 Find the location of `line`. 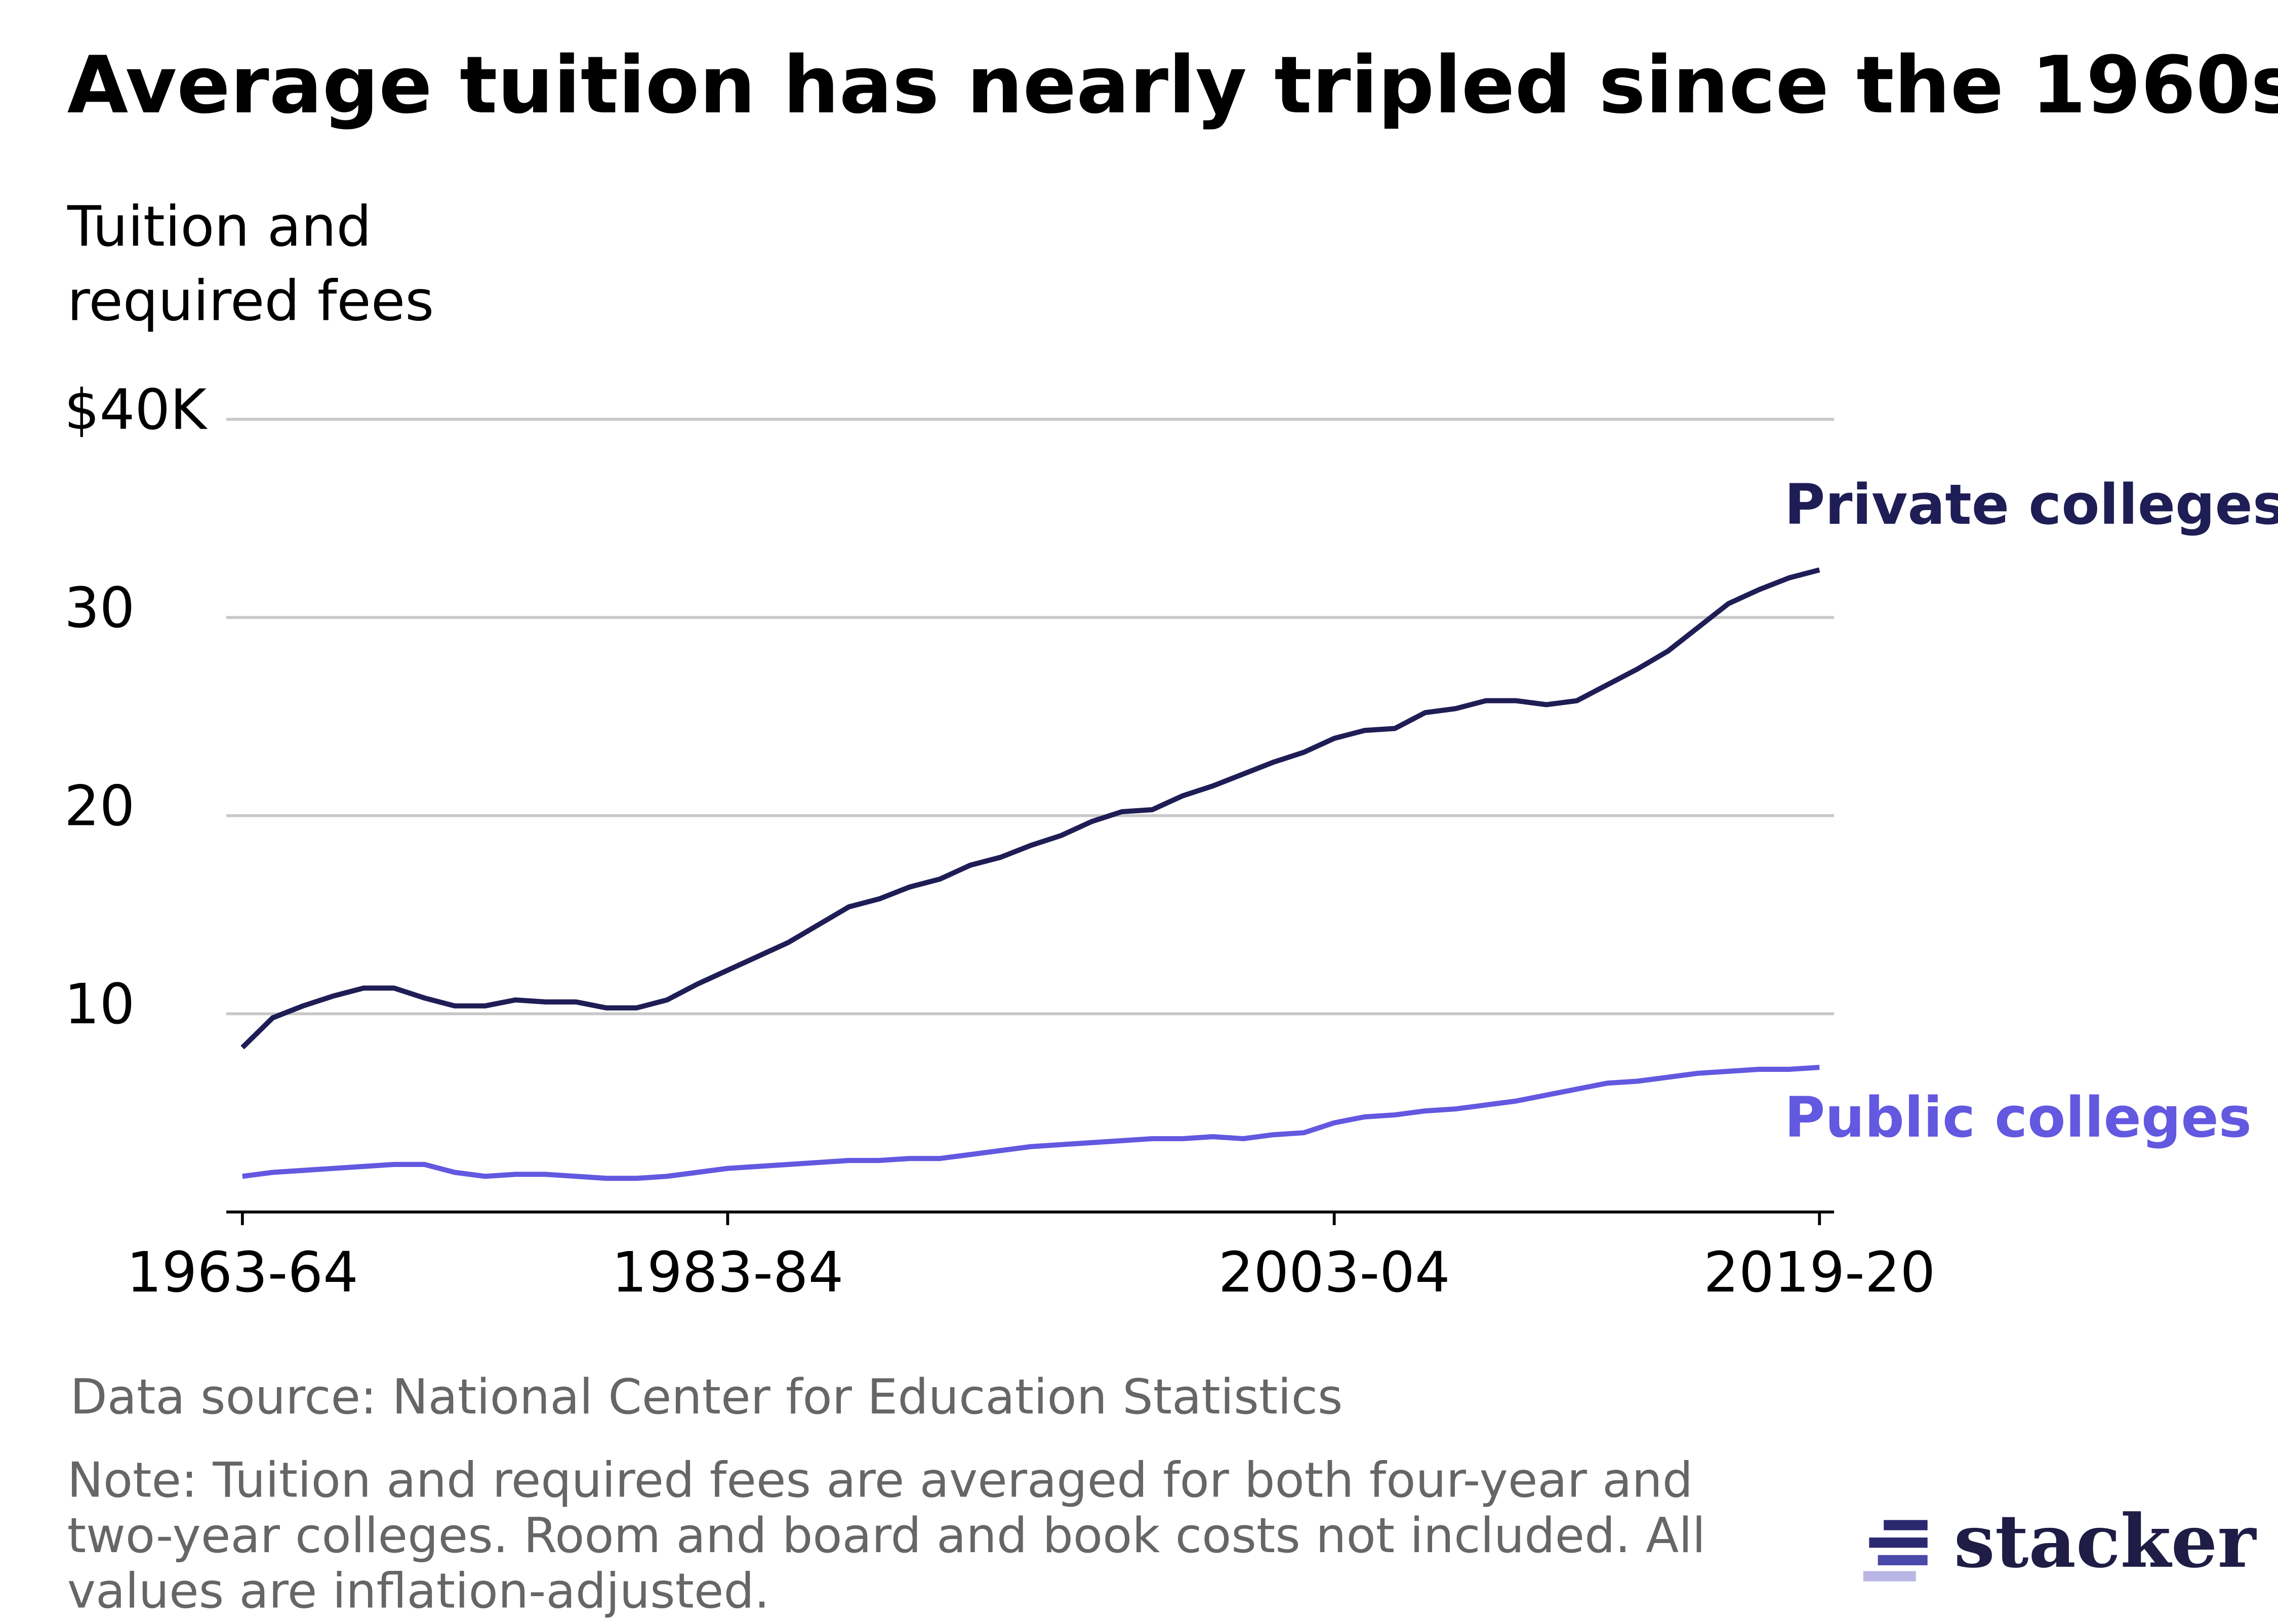

line is located at coordinates (1031, 1123).